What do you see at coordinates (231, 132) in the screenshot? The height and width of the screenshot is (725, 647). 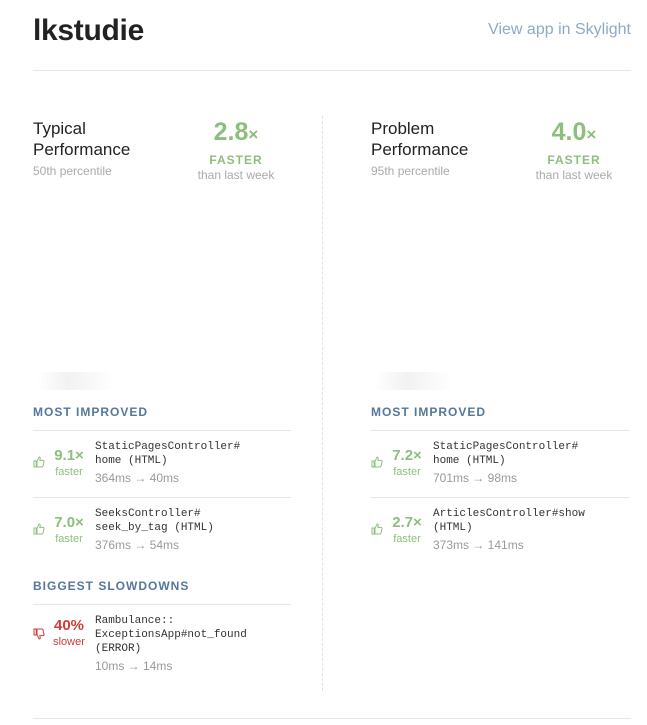 I see `typical-speedup-number: 2.8` at bounding box center [231, 132].